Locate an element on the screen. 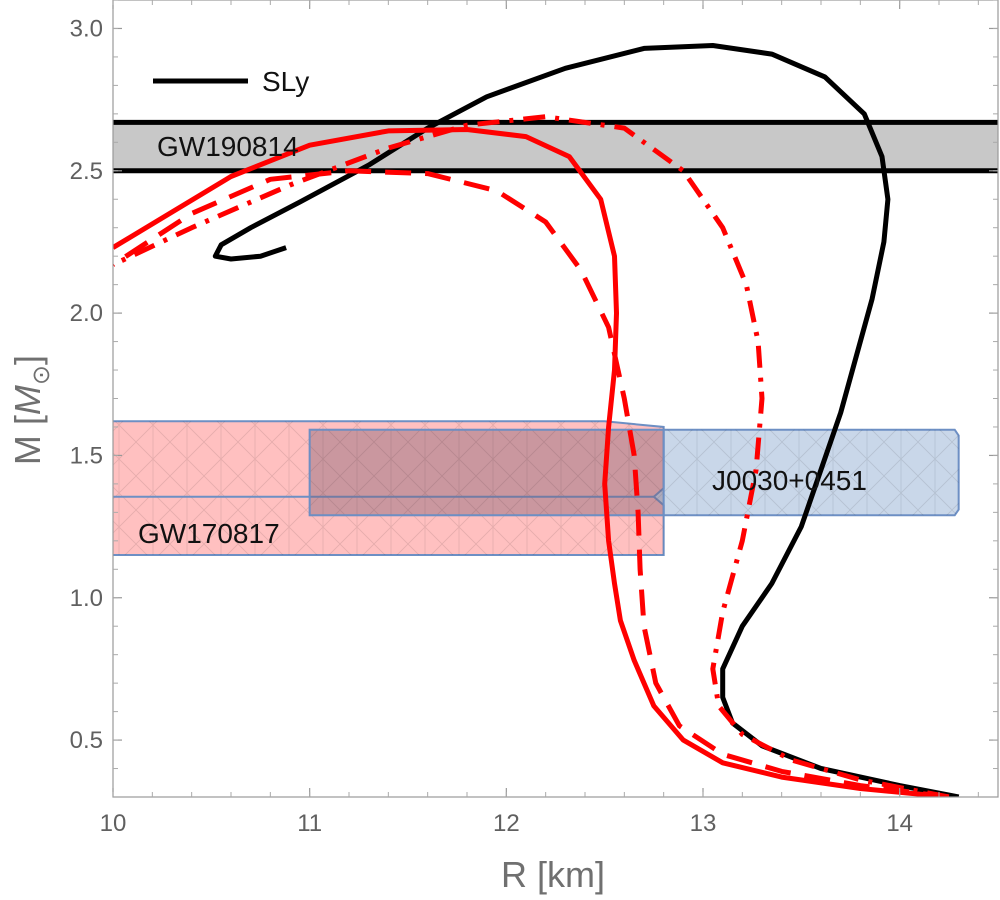 Image resolution: width=1000 pixels, height=900 pixels. band-overlap is located at coordinates (486, 472).